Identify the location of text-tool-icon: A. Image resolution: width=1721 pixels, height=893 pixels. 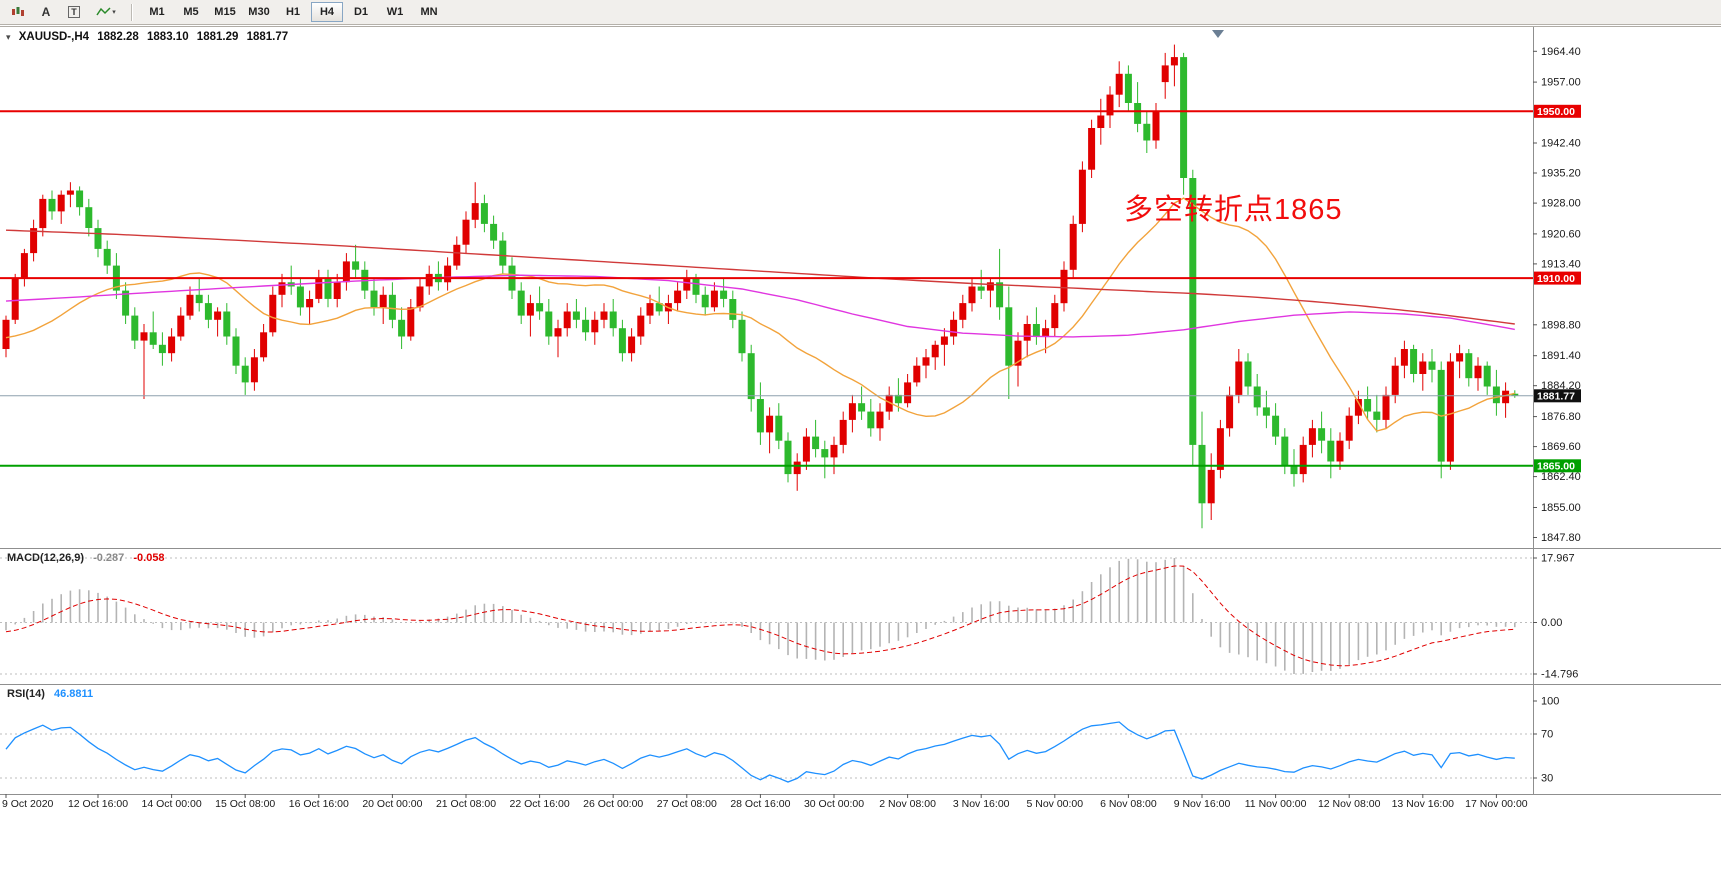
(46, 12).